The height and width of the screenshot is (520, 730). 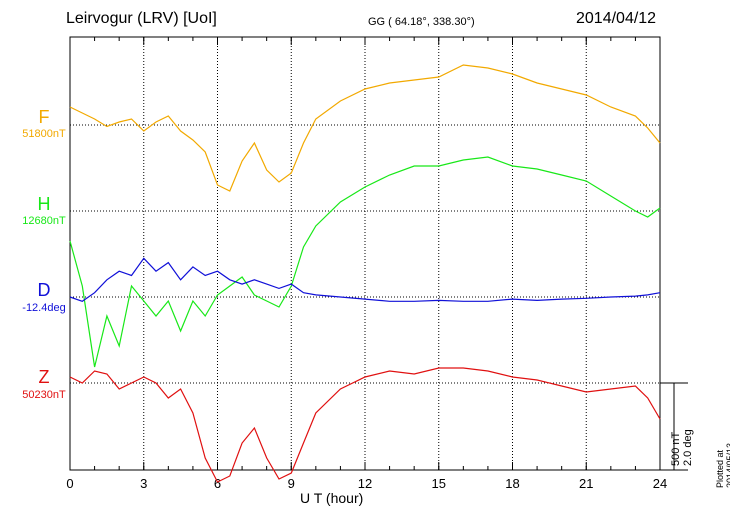 I want to click on channel-d-baseline: -12.4deg, so click(x=44, y=308).